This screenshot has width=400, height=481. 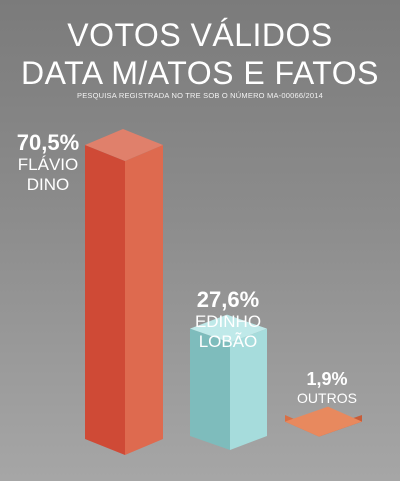 I want to click on category-label-line: EDINHO, so click(x=228, y=321).